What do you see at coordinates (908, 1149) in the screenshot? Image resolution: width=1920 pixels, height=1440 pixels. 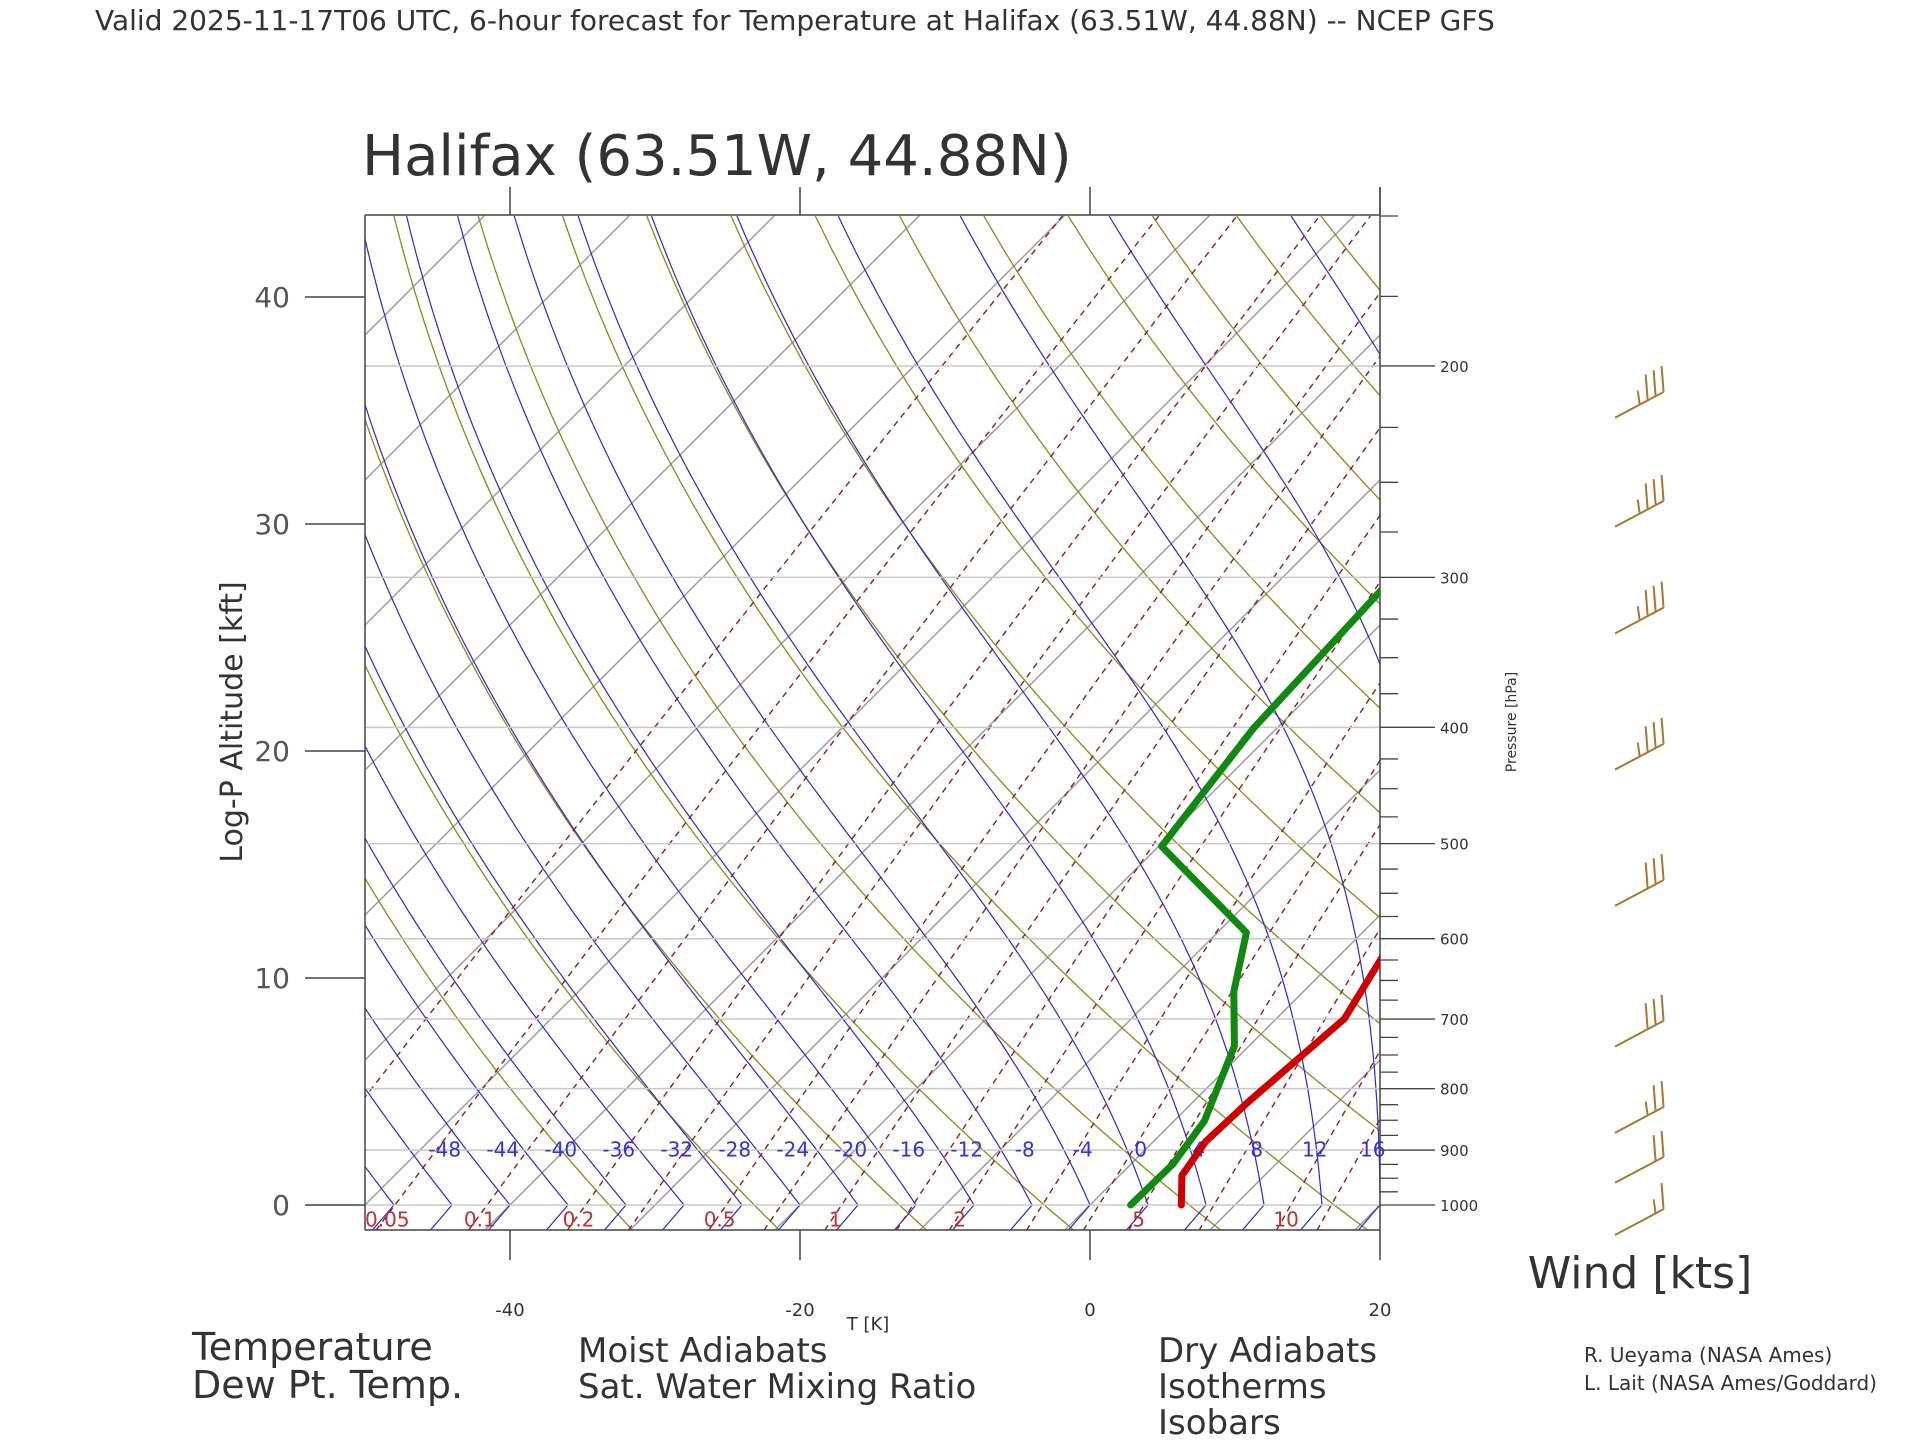 I see `moist-adiabat-label: -16` at bounding box center [908, 1149].